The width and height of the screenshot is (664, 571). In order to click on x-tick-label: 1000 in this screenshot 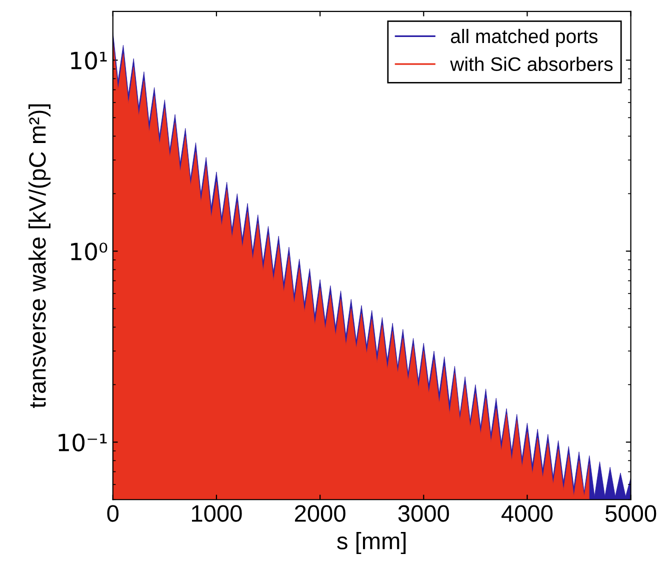, I will do `click(217, 513)`.